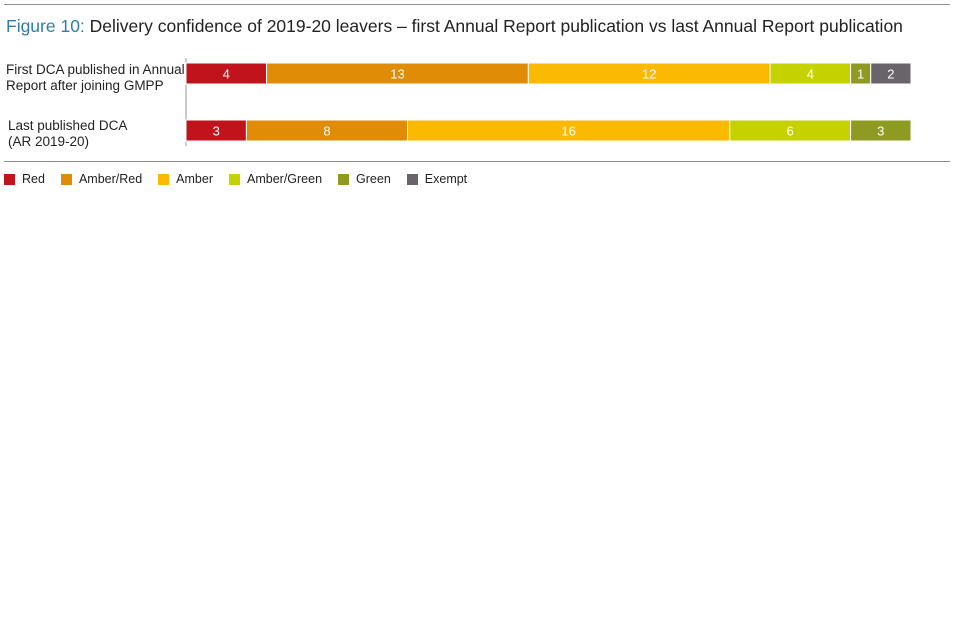 The height and width of the screenshot is (640, 960). I want to click on row-label-first-line-2: Report after joining GMPP, so click(85, 85).